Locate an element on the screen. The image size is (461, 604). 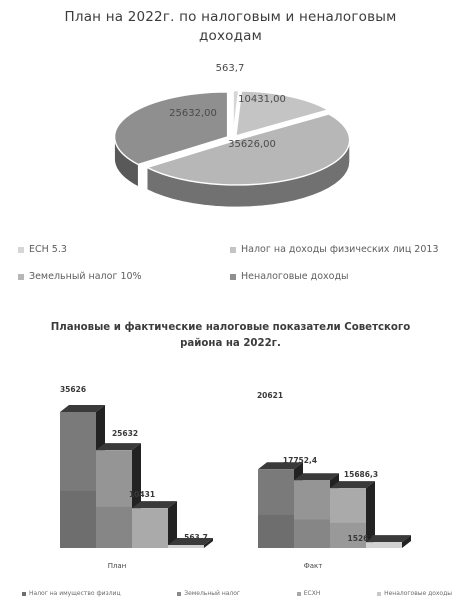
pie-legend-item-1: ЕСН 5.3 is located at coordinates (124, 249).